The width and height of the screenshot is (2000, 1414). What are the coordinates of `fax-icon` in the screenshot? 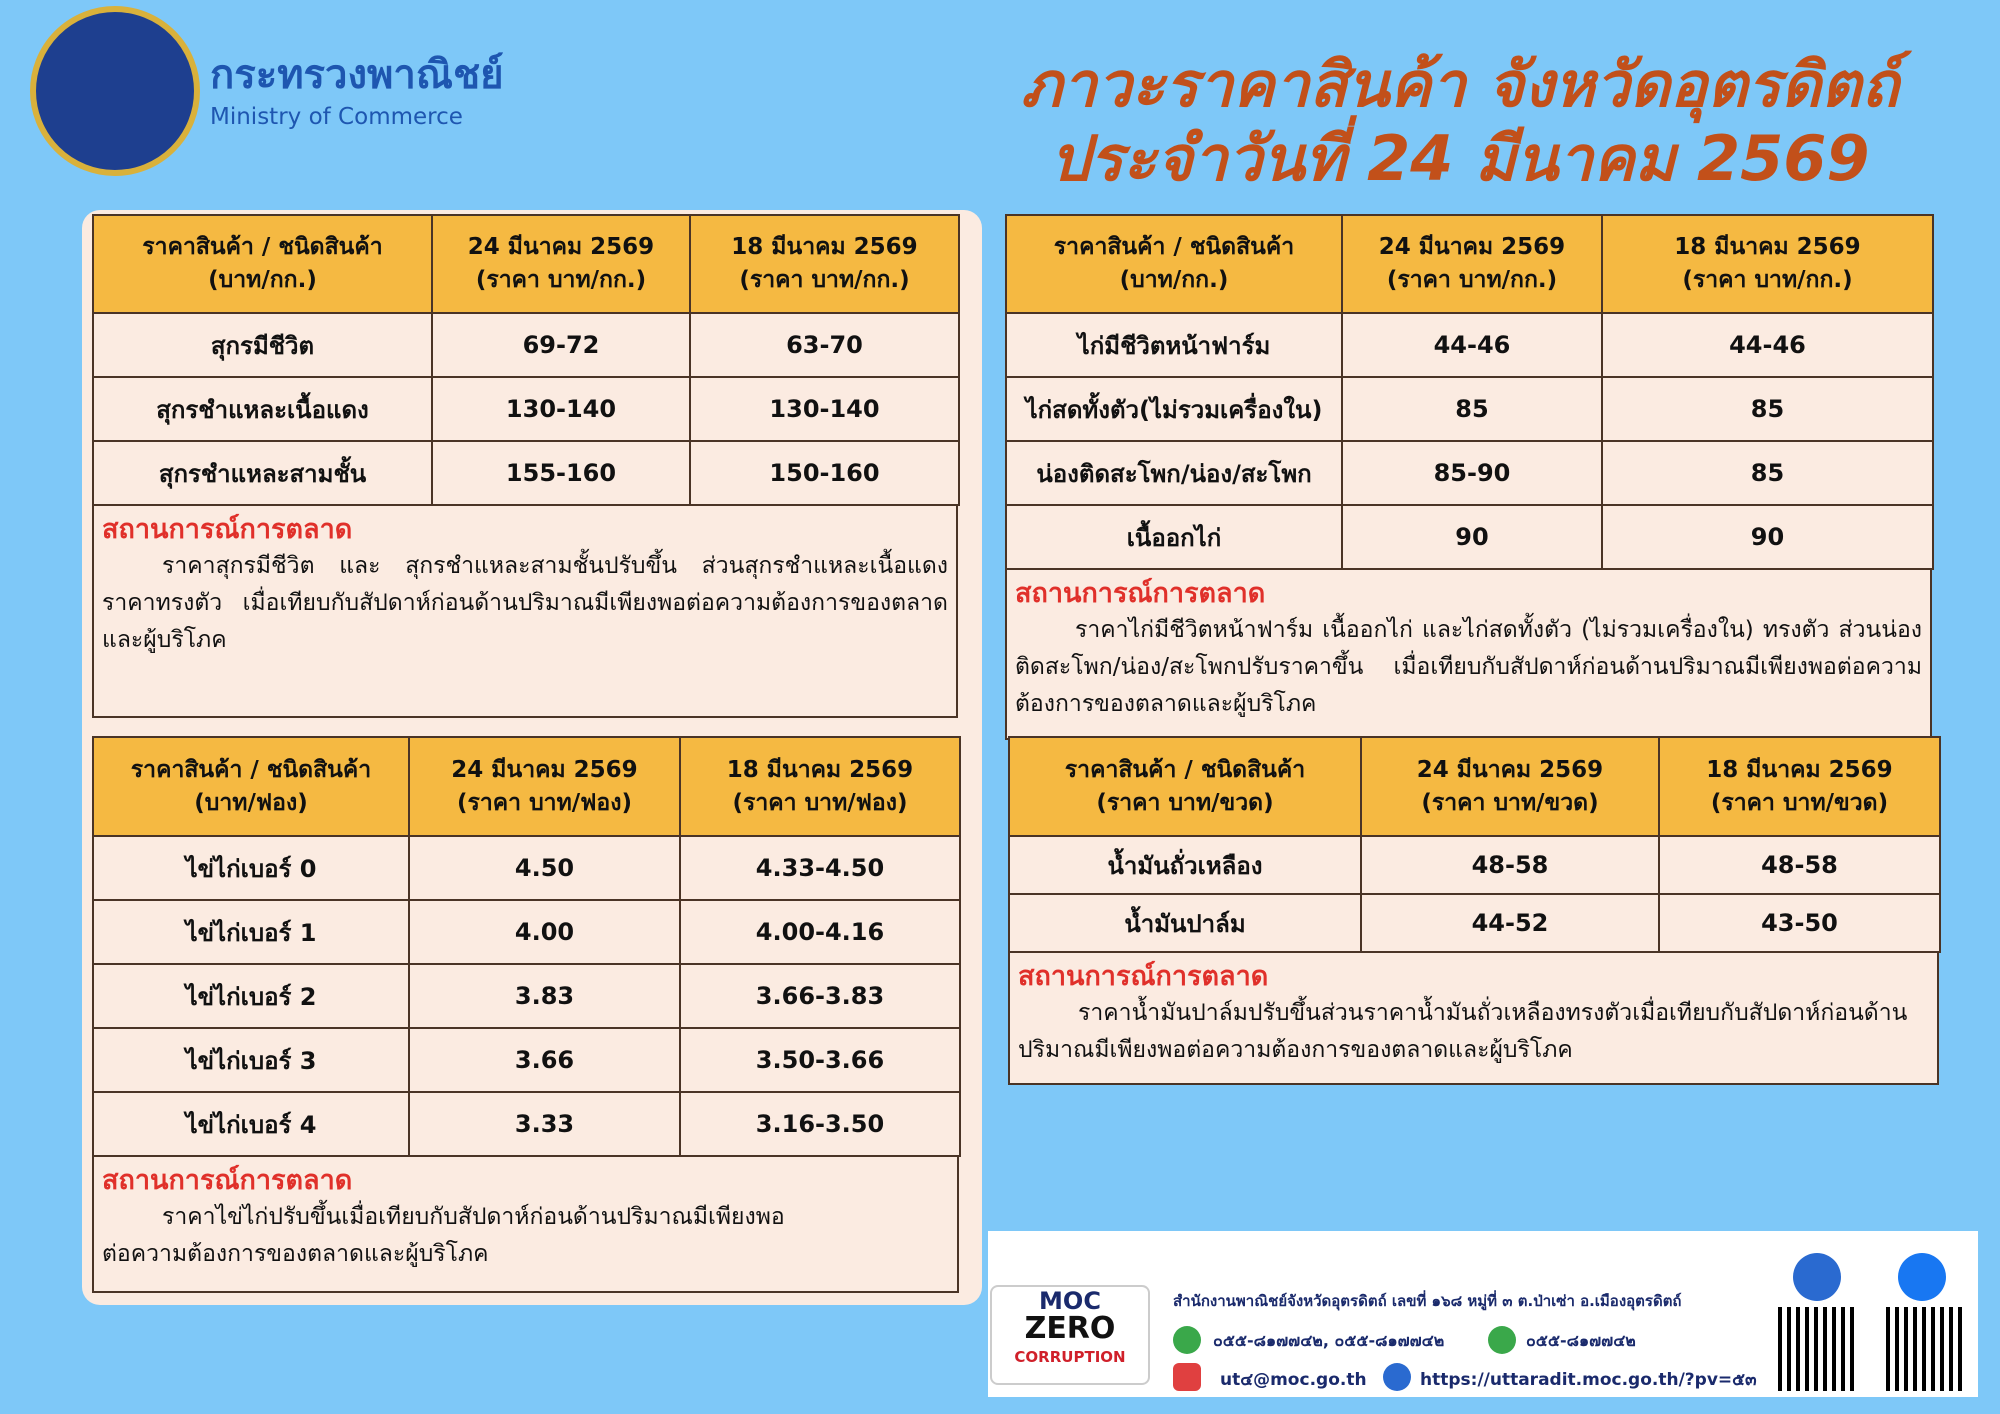 It's located at (1502, 1340).